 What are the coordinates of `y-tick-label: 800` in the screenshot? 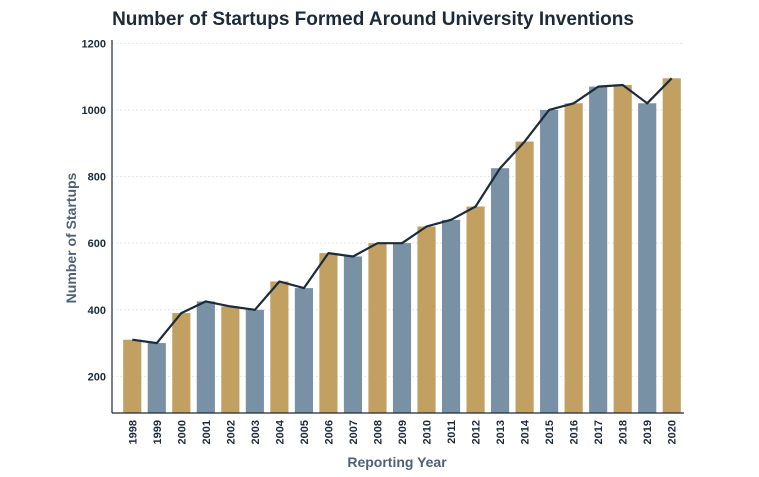 It's located at (97, 178).